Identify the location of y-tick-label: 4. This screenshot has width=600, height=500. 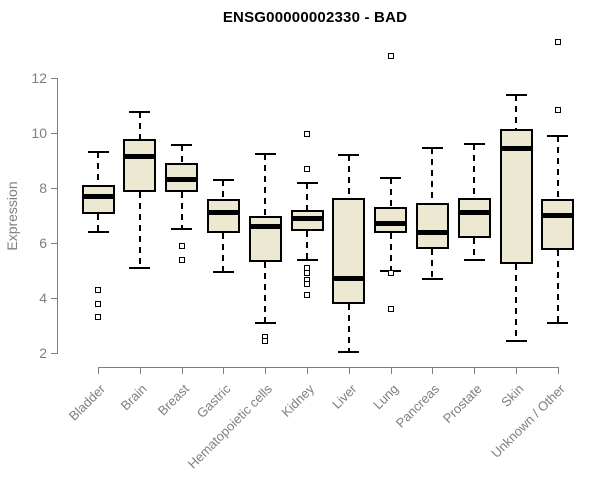
(43, 298).